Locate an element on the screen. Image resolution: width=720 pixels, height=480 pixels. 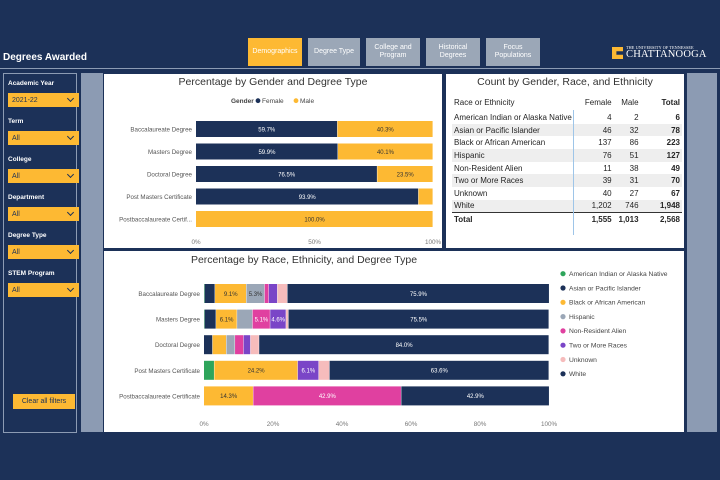
bar-black-or-african-american-postbaccalaureate-certificate is located at coordinates (228, 396).